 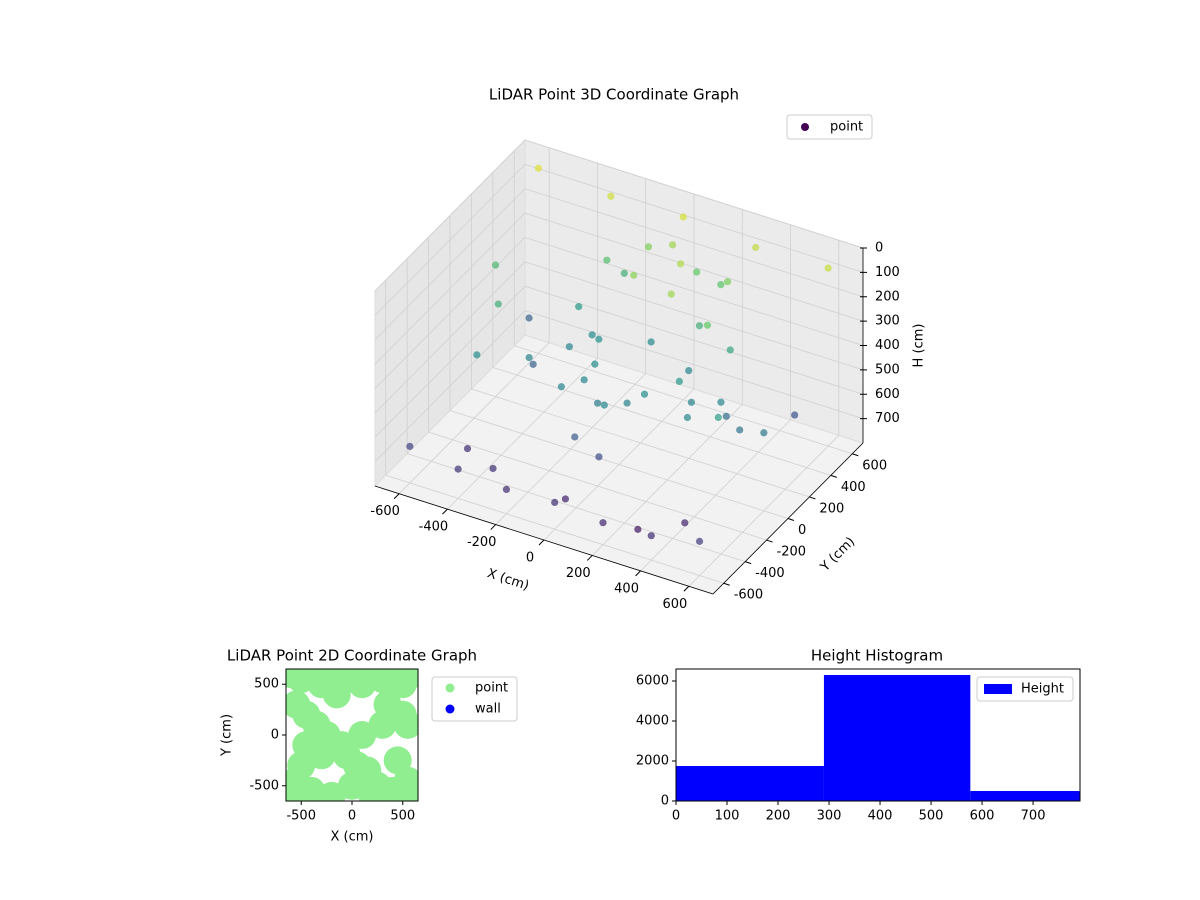 What do you see at coordinates (665, 801) in the screenshot?
I see `y-tick-label: 0` at bounding box center [665, 801].